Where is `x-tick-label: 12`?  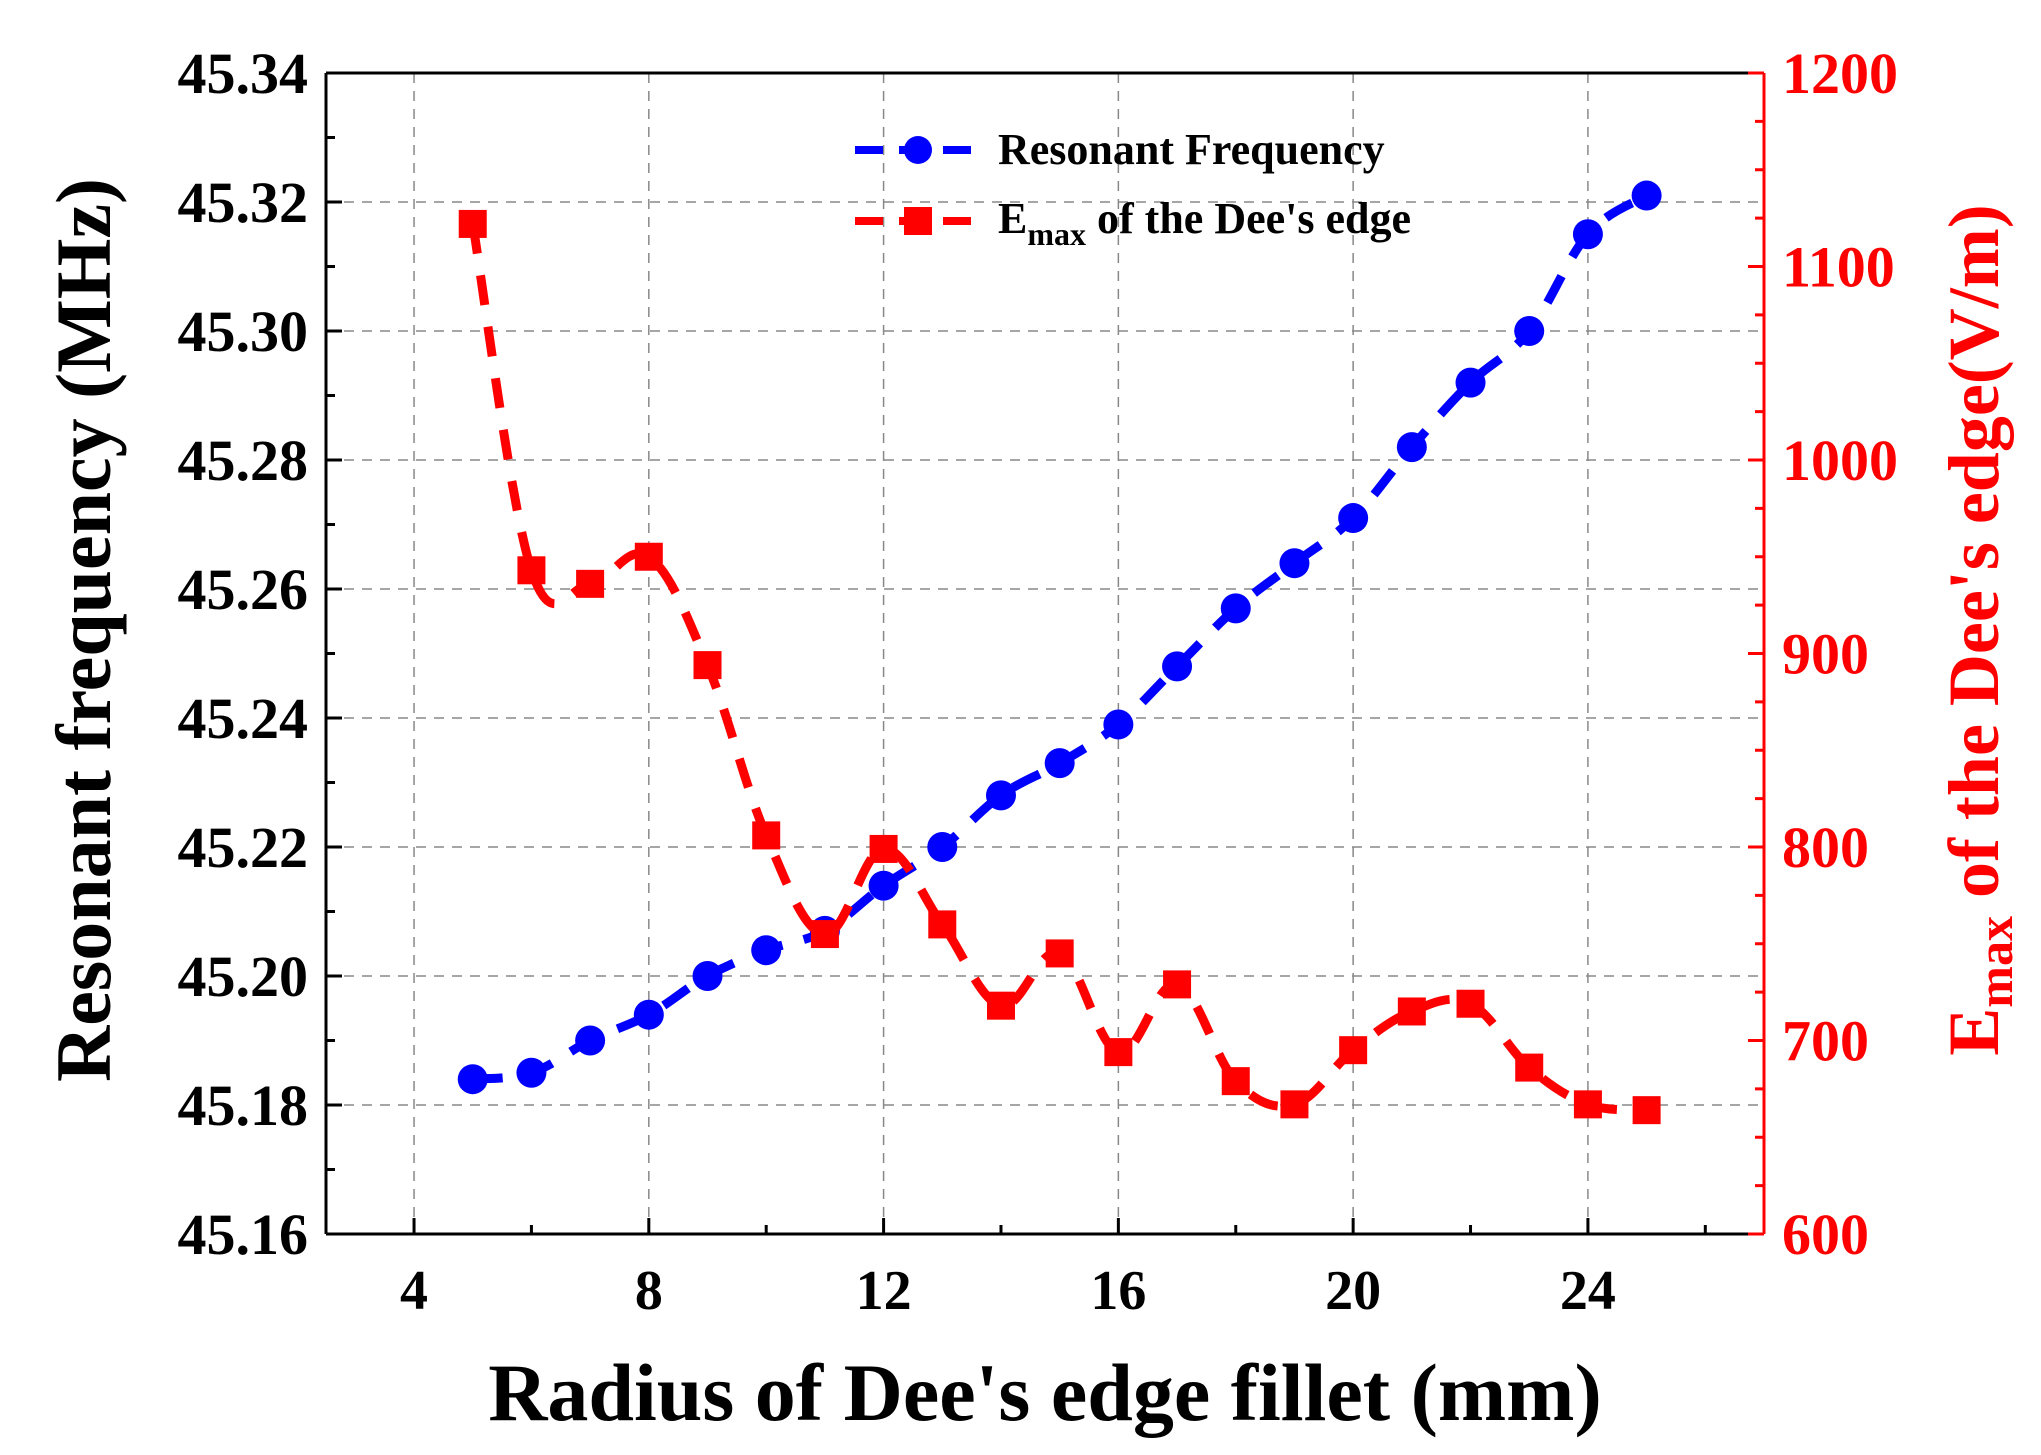 x-tick-label: 12 is located at coordinates (884, 1291).